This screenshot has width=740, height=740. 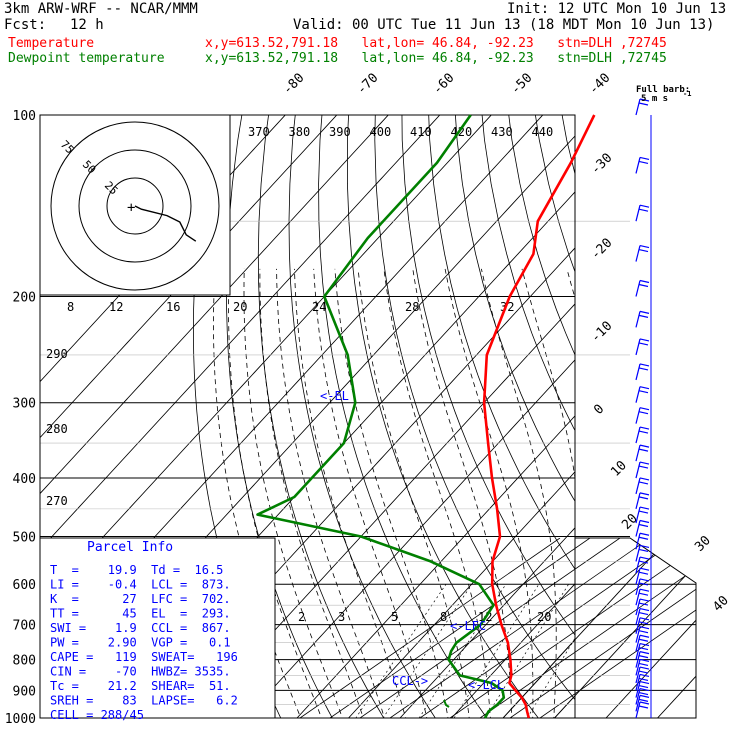 I want to click on temperature-trace, so click(x=539, y=416).